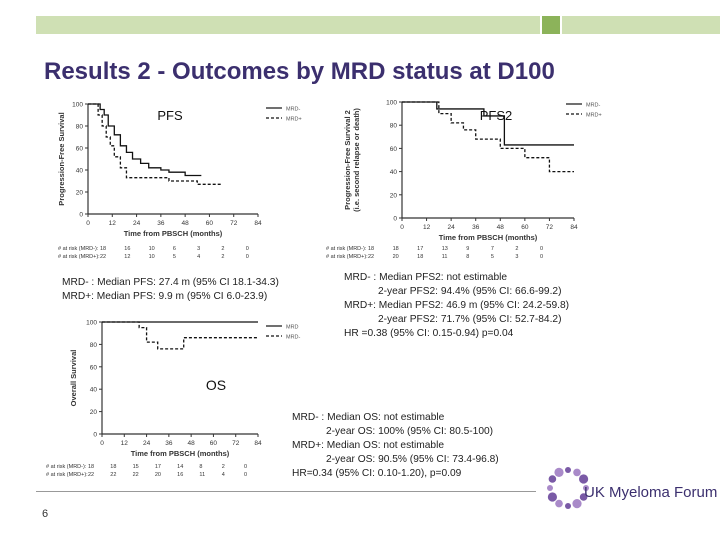 The width and height of the screenshot is (720, 540). Describe the element at coordinates (525, 227) in the screenshot. I see `pfs2-x-tick-label: 60` at that location.